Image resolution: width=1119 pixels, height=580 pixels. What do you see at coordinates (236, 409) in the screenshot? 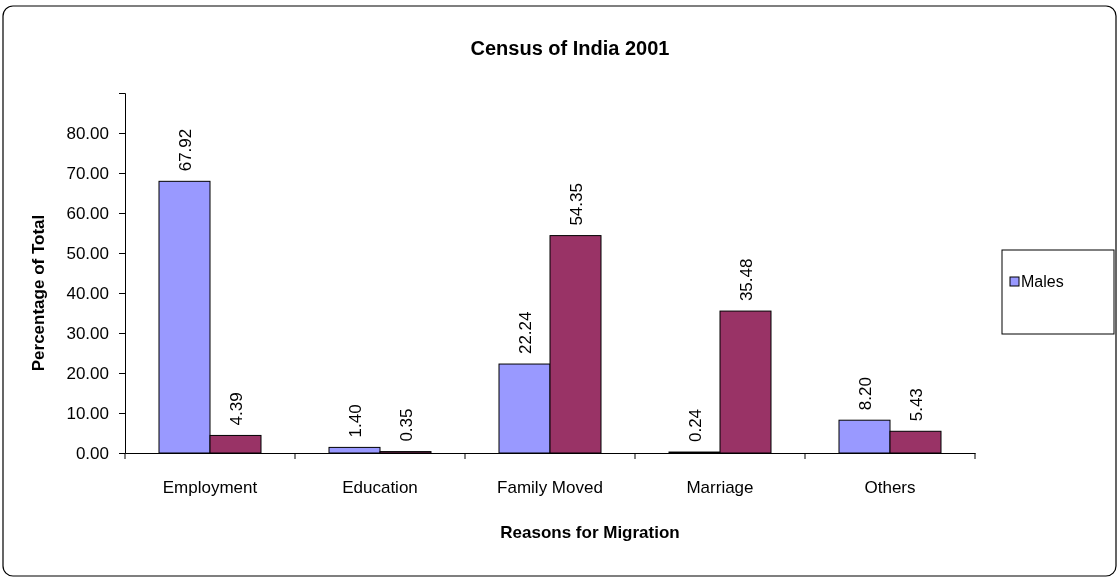
I see `data-label: 4.39` at bounding box center [236, 409].